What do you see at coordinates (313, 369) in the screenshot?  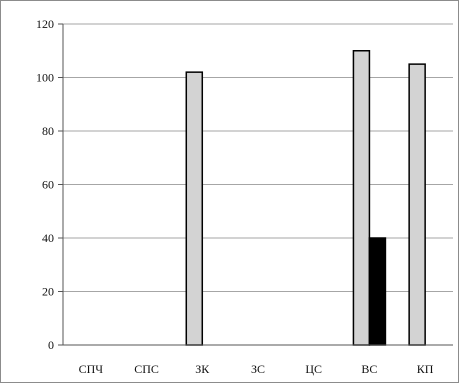 I see `x-tick-label: ЦС` at bounding box center [313, 369].